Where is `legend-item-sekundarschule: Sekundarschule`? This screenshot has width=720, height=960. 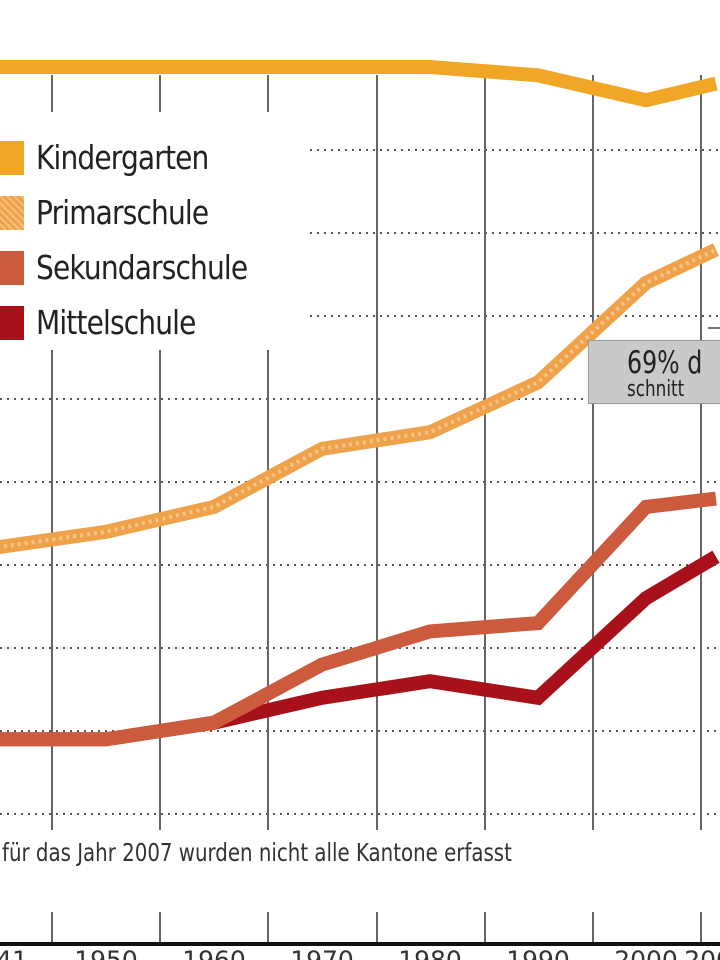 legend-item-sekundarschule: Sekundarschule is located at coordinates (142, 267).